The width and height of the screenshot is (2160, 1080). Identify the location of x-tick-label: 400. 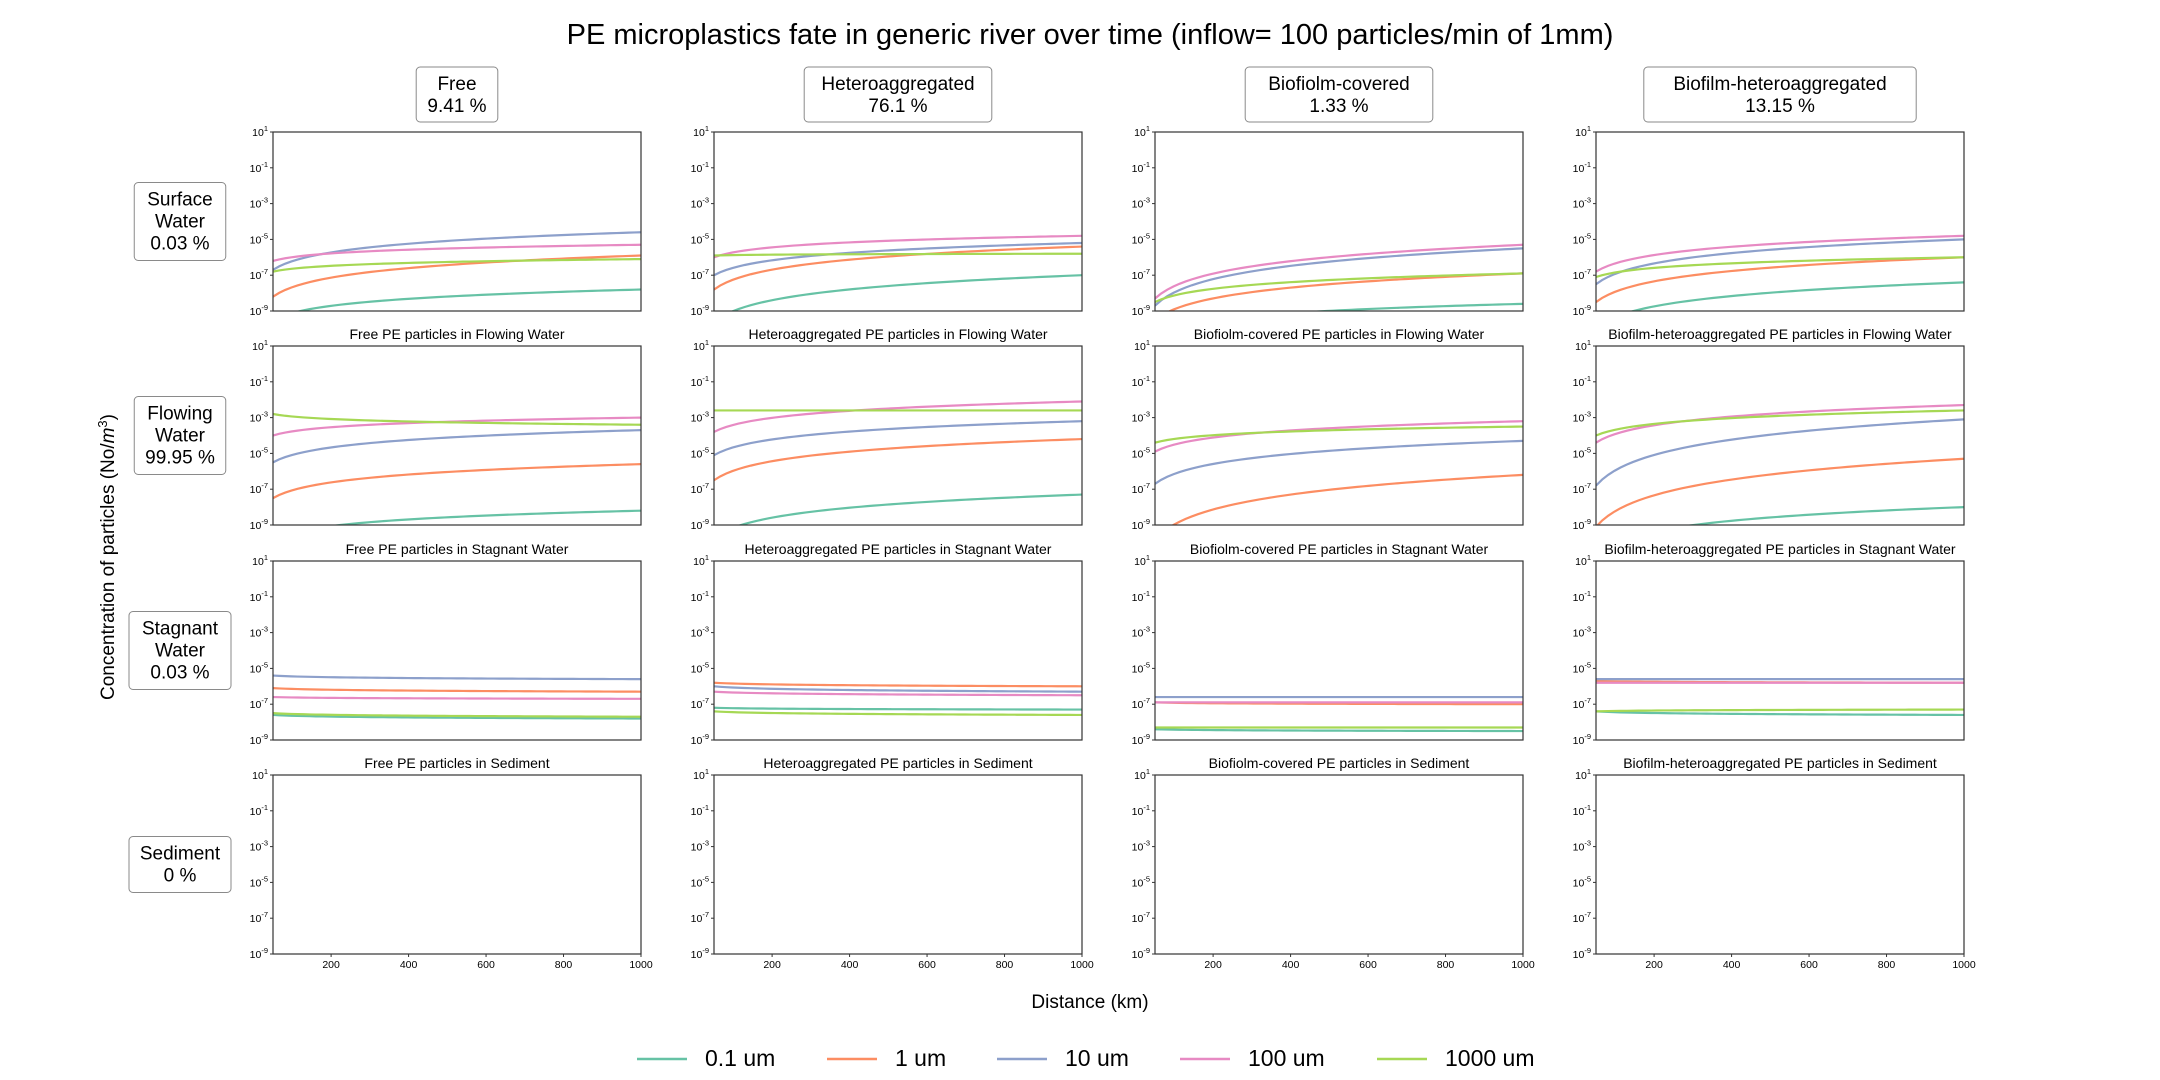
(850, 965).